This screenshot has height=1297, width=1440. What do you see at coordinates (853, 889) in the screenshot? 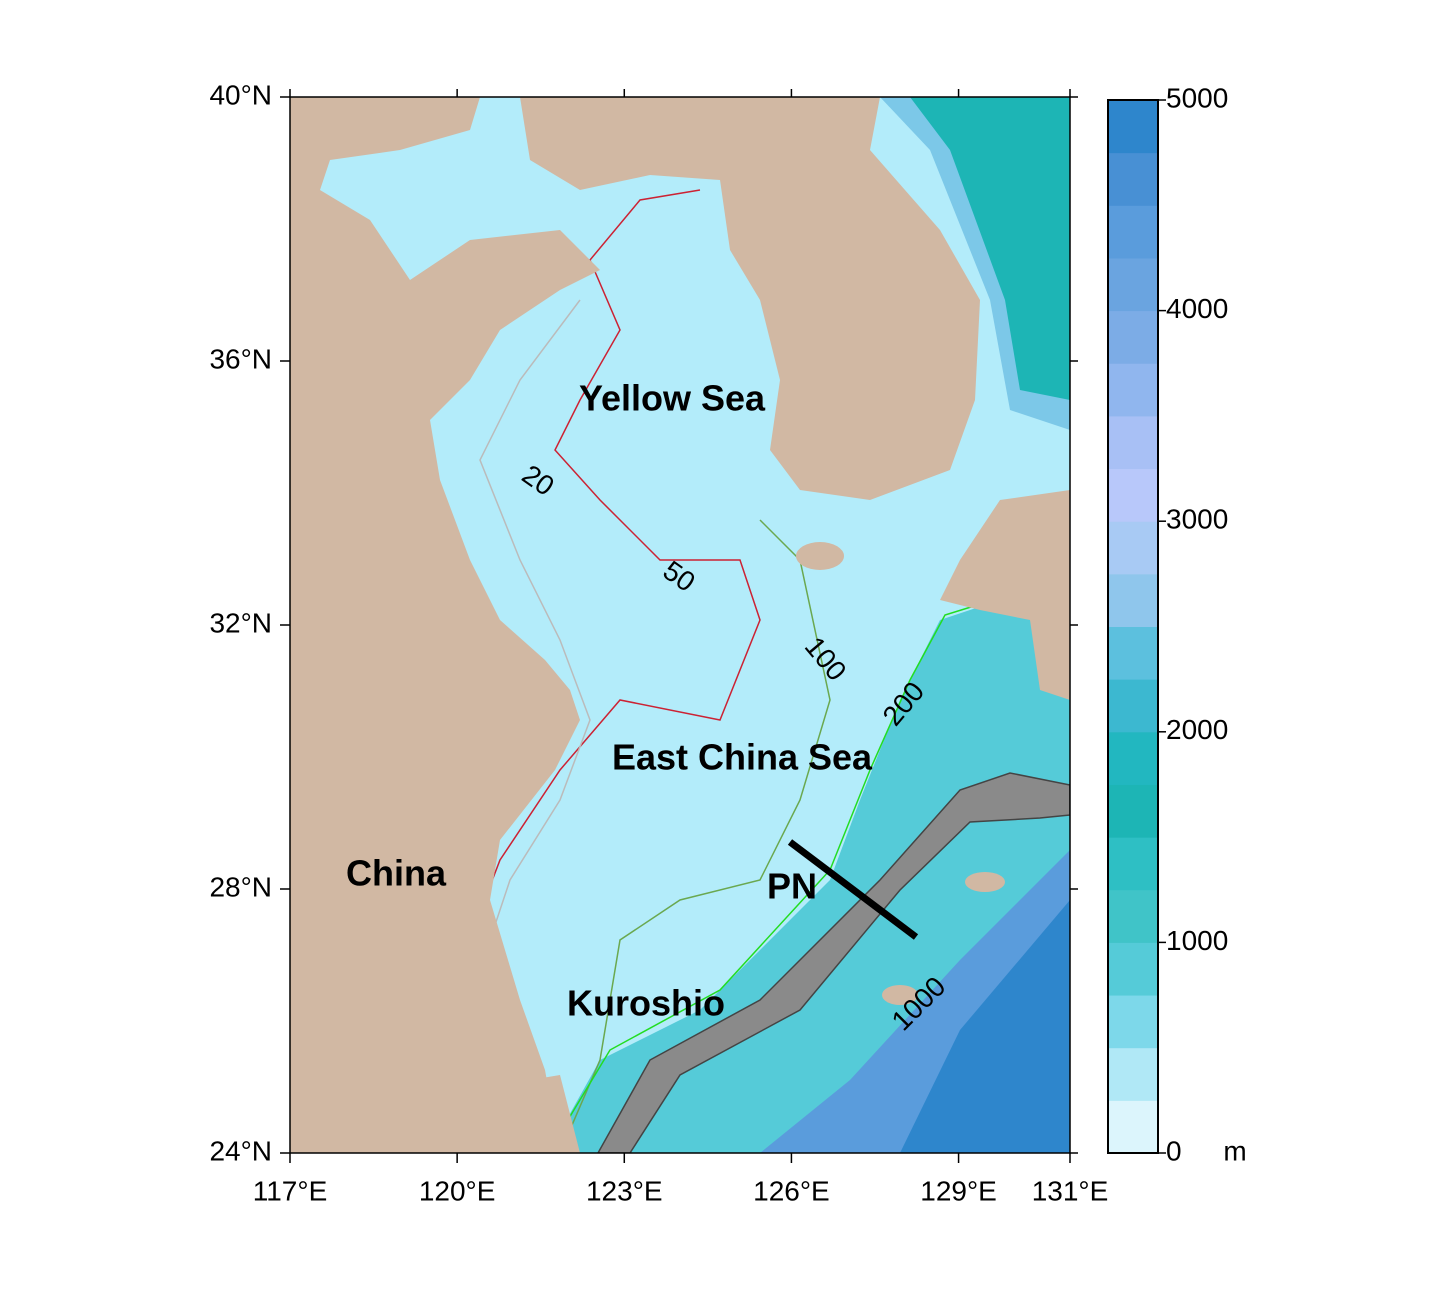
I see `pn-section` at bounding box center [853, 889].